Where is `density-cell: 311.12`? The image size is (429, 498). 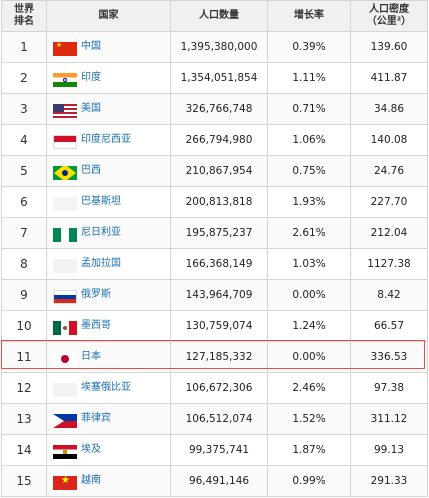 density-cell: 311.12 is located at coordinates (389, 419).